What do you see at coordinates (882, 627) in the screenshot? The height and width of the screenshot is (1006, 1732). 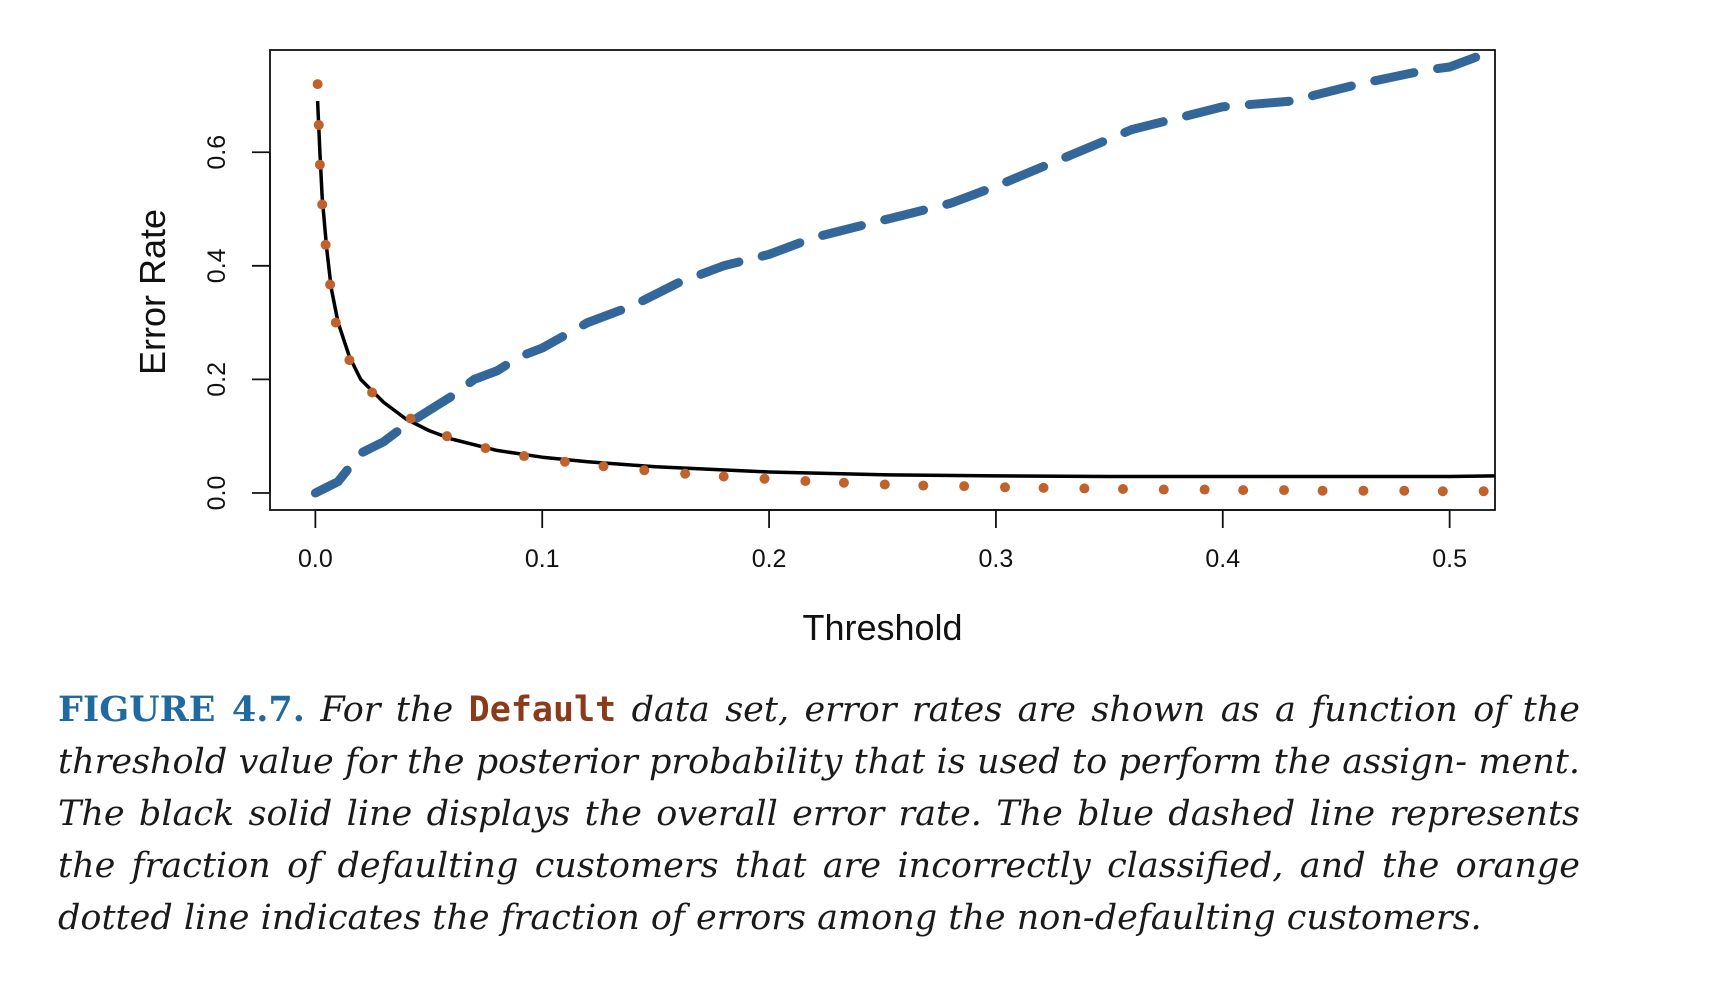 I see `x-axis-title: Threshold` at bounding box center [882, 627].